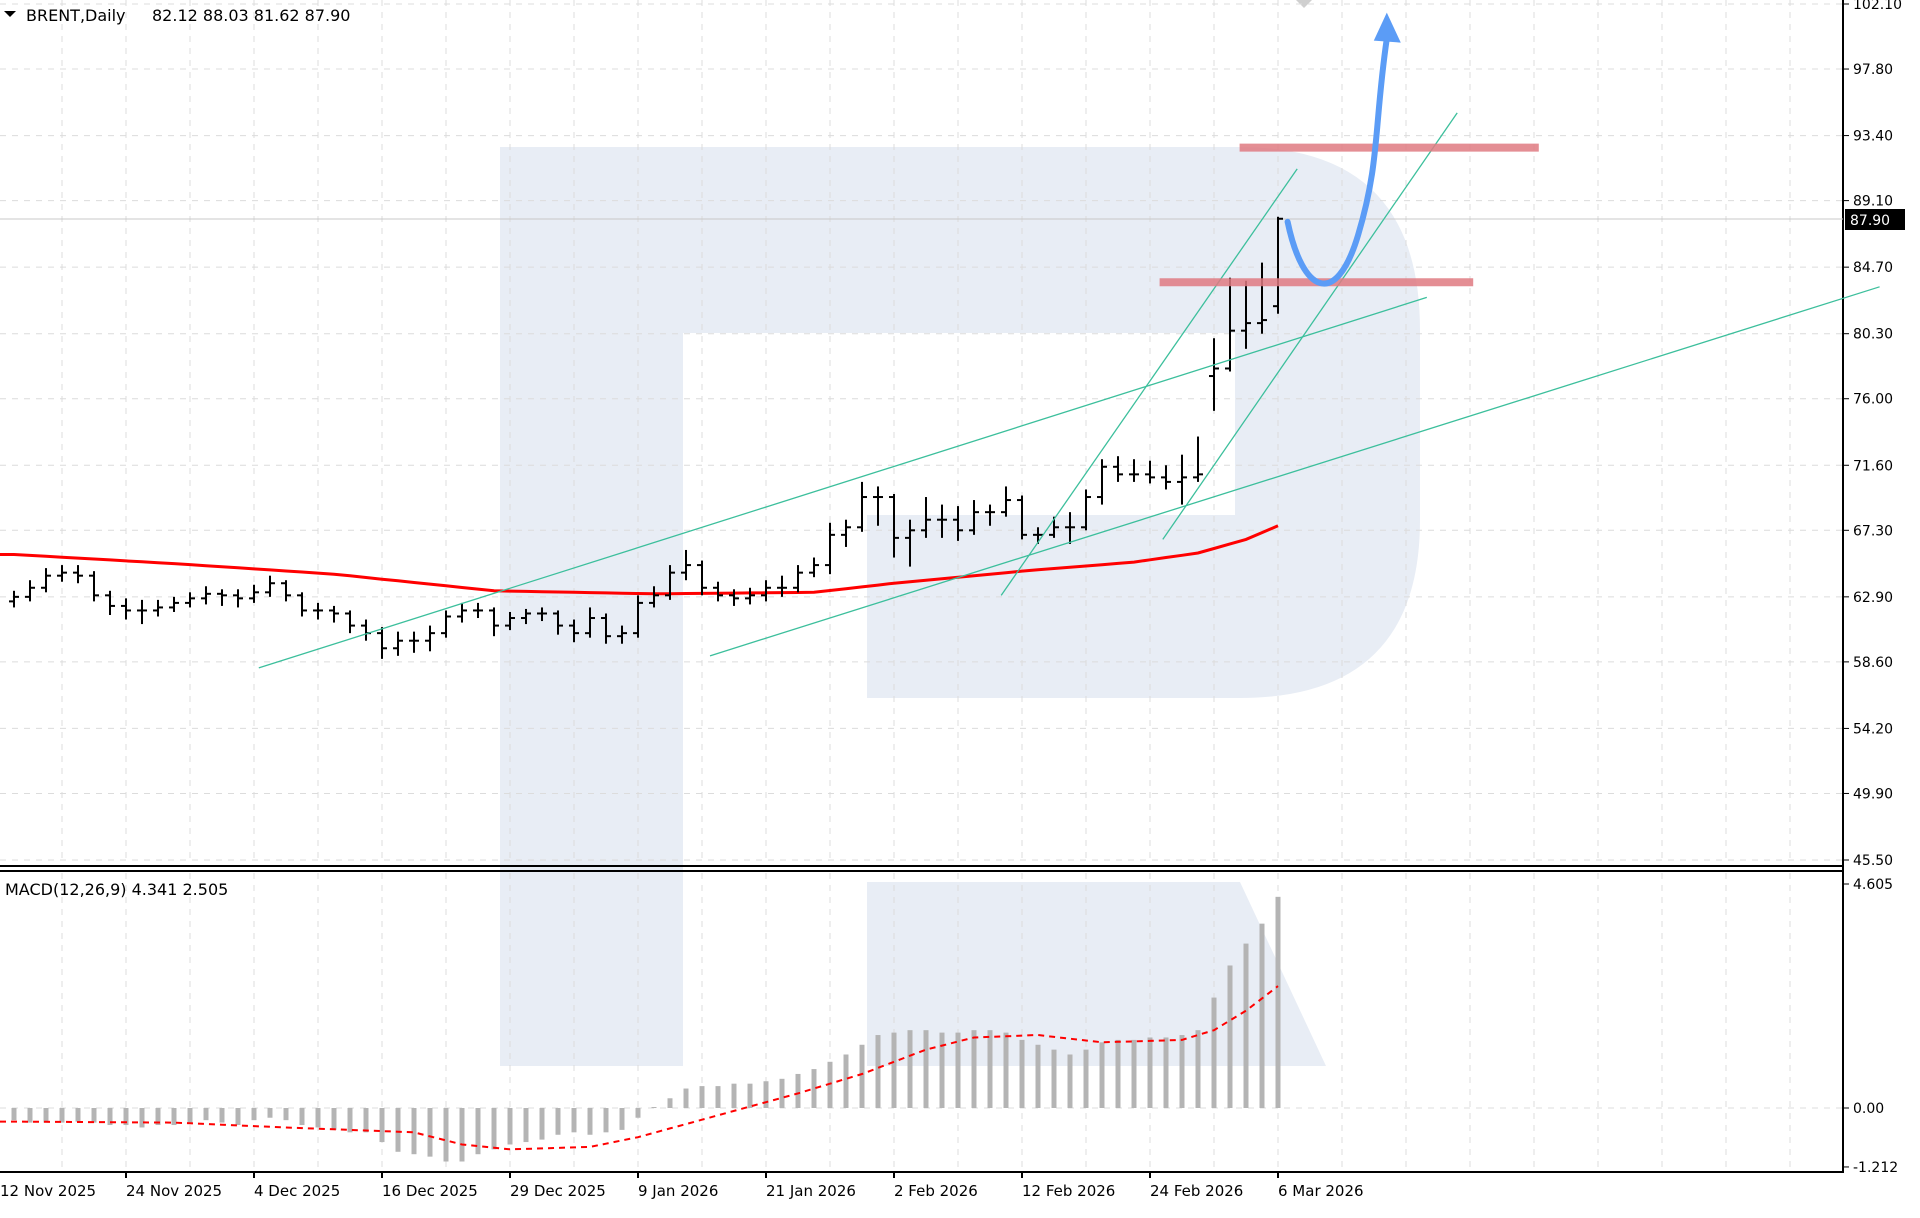 This screenshot has width=1920, height=1218. Describe the element at coordinates (811, 1191) in the screenshot. I see `date-axis-label: 21 Jan 2026` at that location.